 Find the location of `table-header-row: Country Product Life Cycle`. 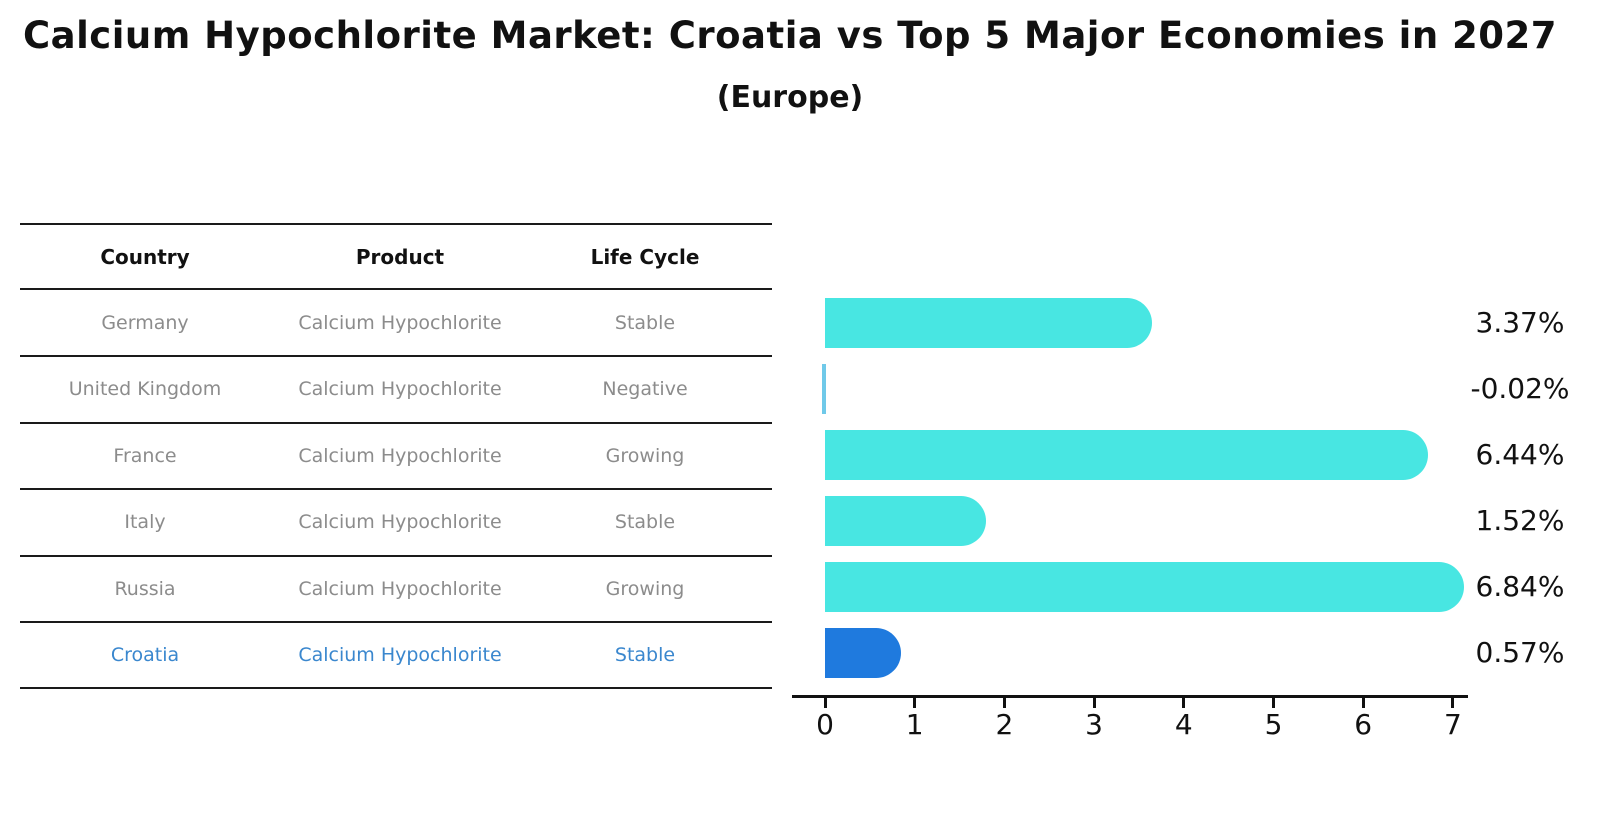

table-header-row: Country Product Life Cycle is located at coordinates (396, 256).